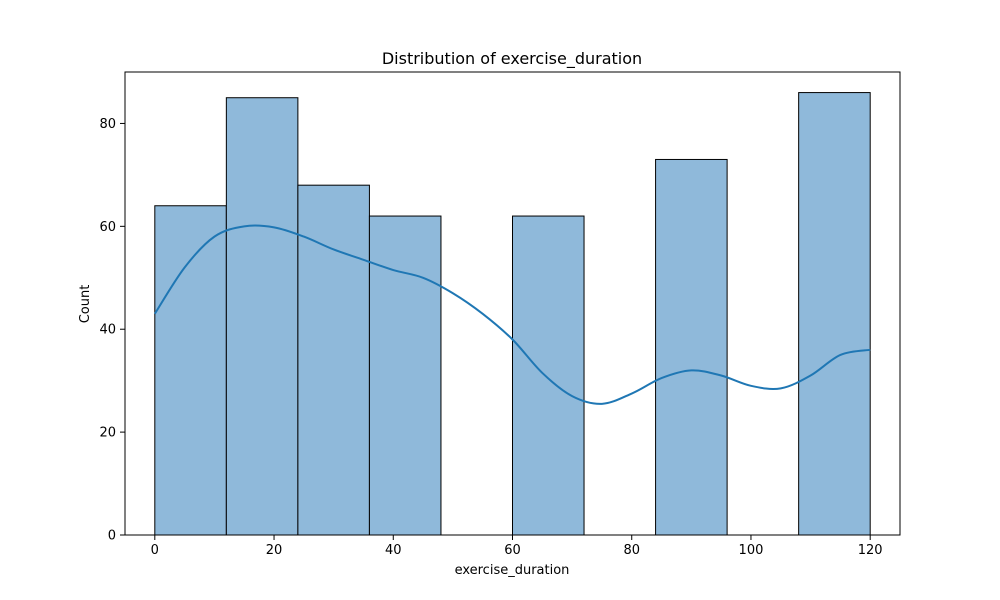 Image resolution: width=1000 pixels, height=600 pixels. I want to click on x-tick-label: 100, so click(751, 550).